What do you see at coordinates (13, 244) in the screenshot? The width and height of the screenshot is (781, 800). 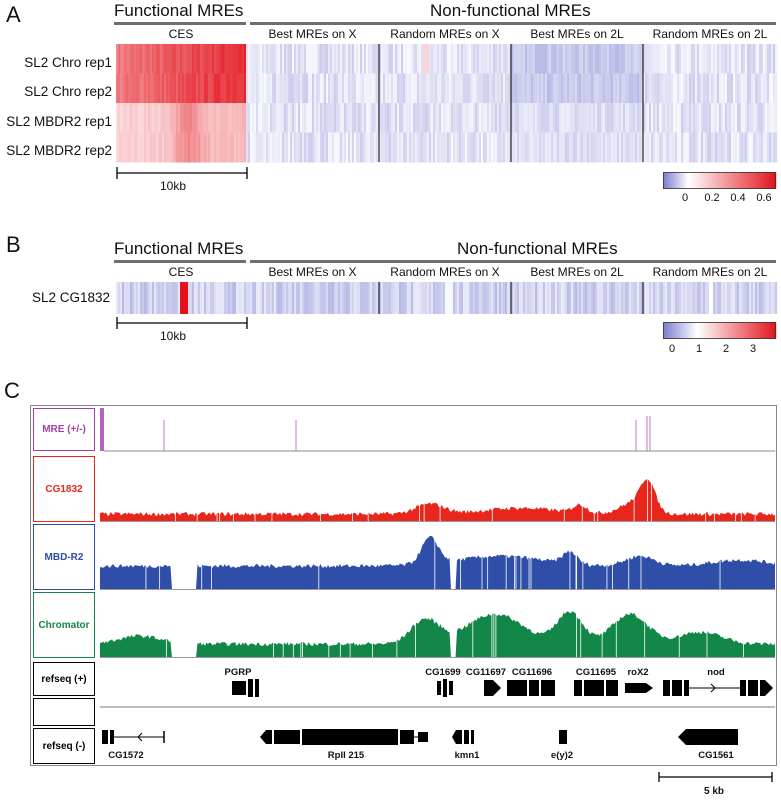 I see `panel-b-letter: B` at bounding box center [13, 244].